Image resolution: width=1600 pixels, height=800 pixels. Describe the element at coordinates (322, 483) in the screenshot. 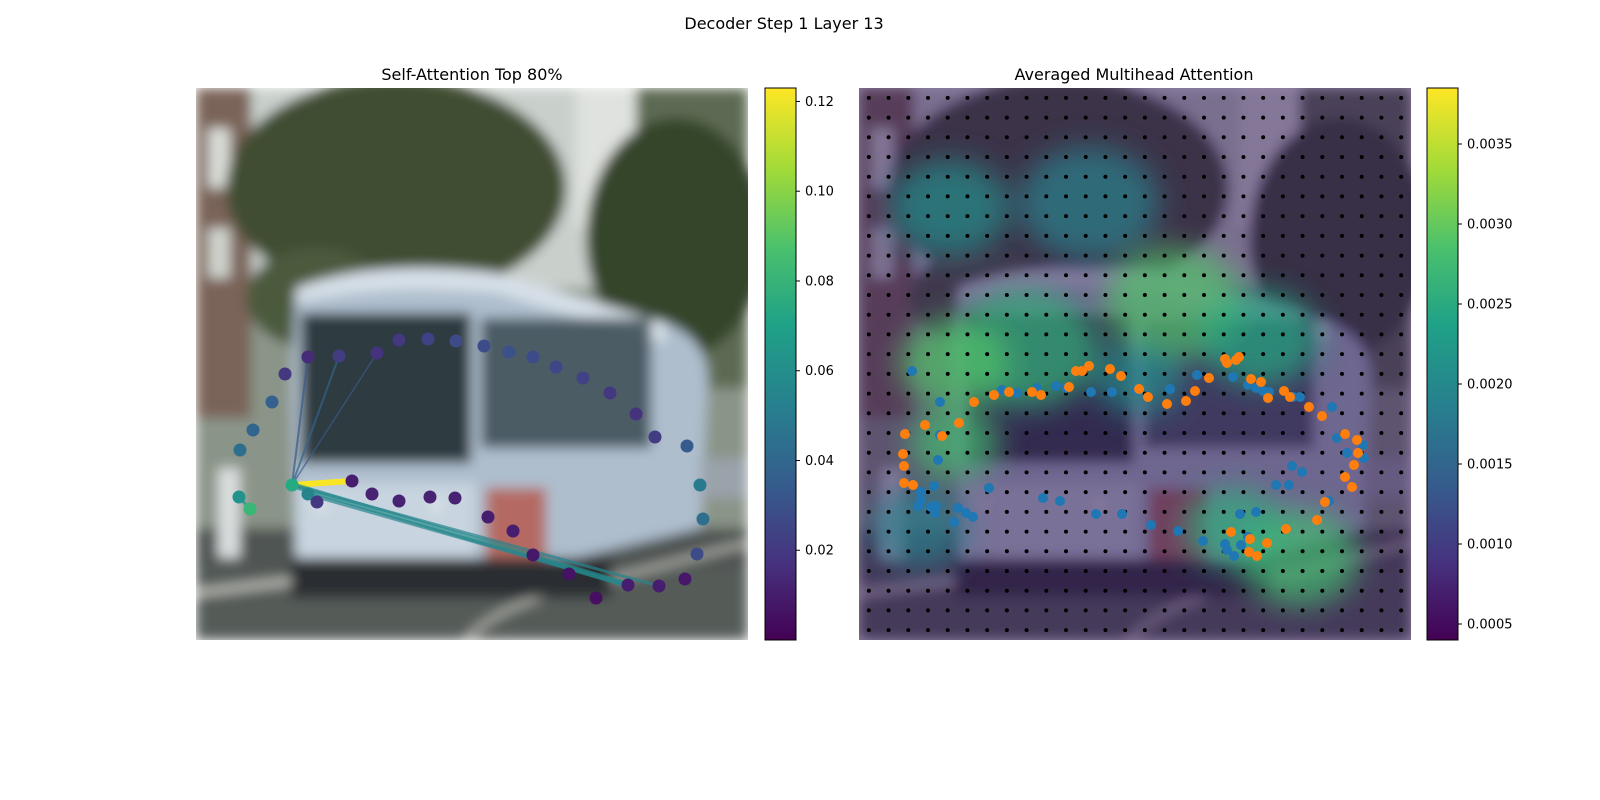

I see `attention-edge` at that location.